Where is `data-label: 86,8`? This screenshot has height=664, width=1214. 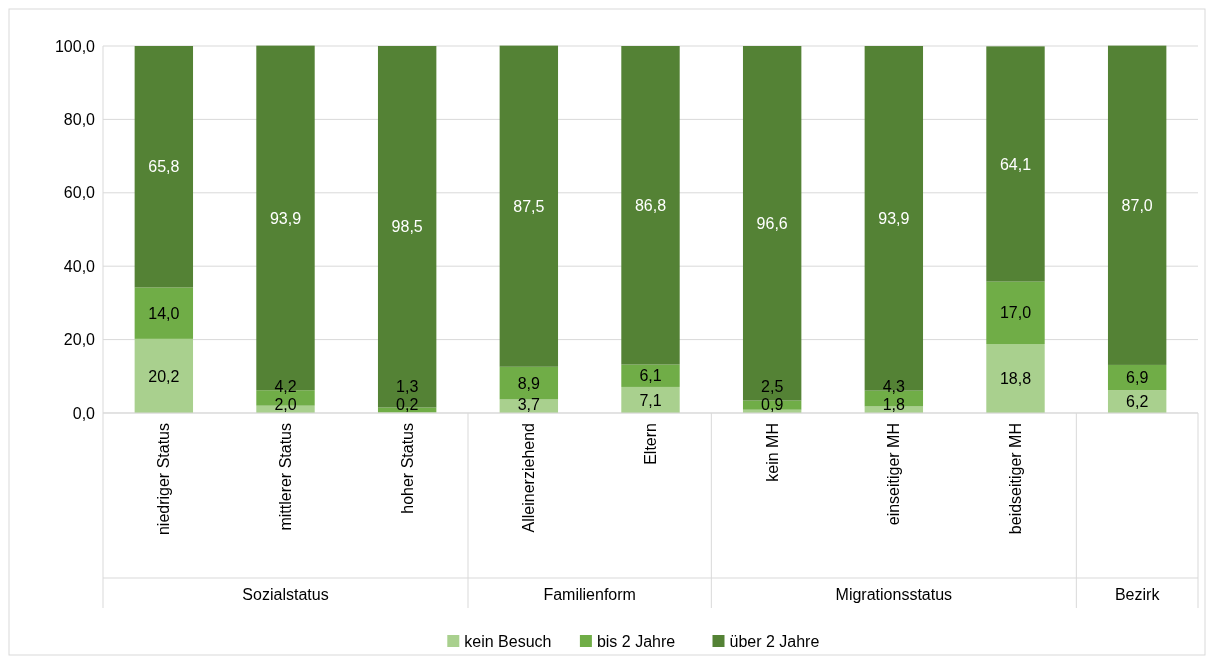 data-label: 86,8 is located at coordinates (650, 205).